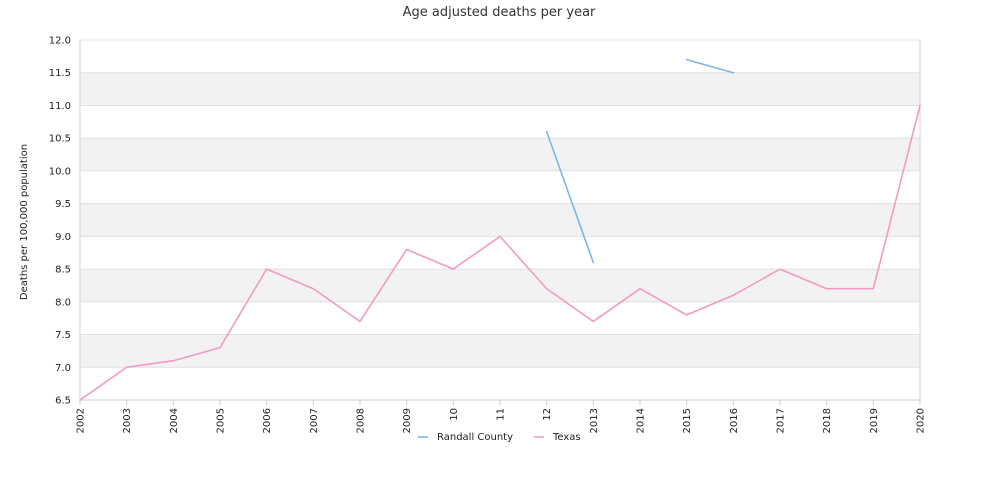 The width and height of the screenshot is (1000, 500). What do you see at coordinates (499, 12) in the screenshot?
I see `chart-title: Age adjusted deaths per year` at bounding box center [499, 12].